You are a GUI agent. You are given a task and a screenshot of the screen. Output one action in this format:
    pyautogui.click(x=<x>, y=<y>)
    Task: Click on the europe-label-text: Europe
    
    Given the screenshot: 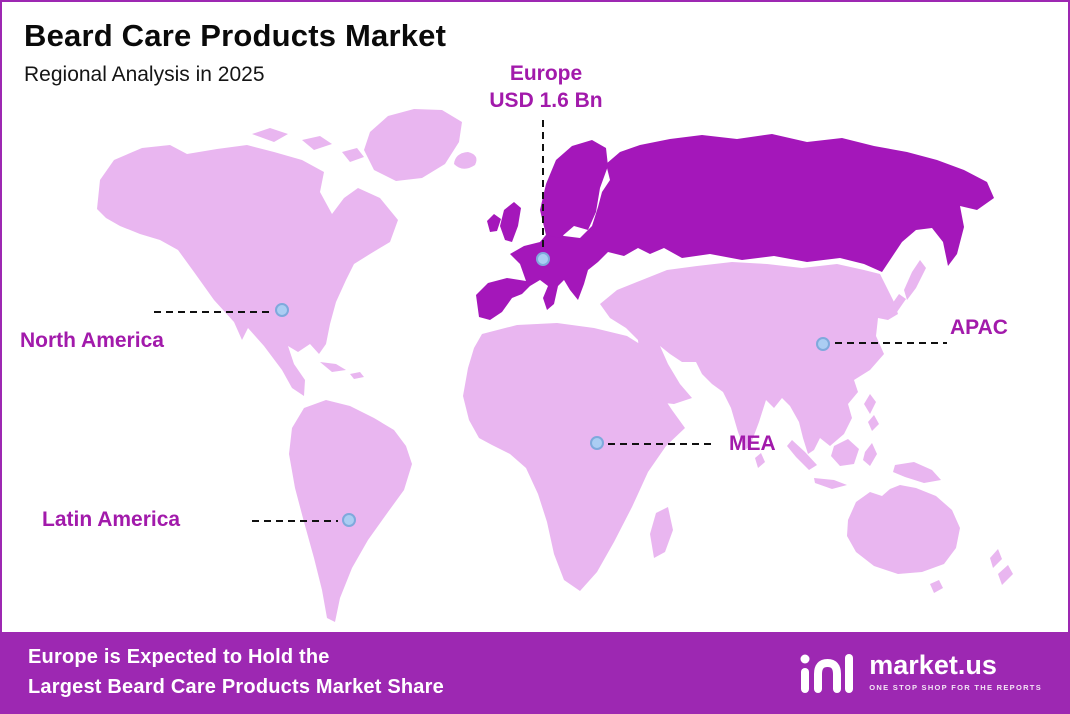 What is the action you would take?
    pyautogui.click(x=546, y=73)
    